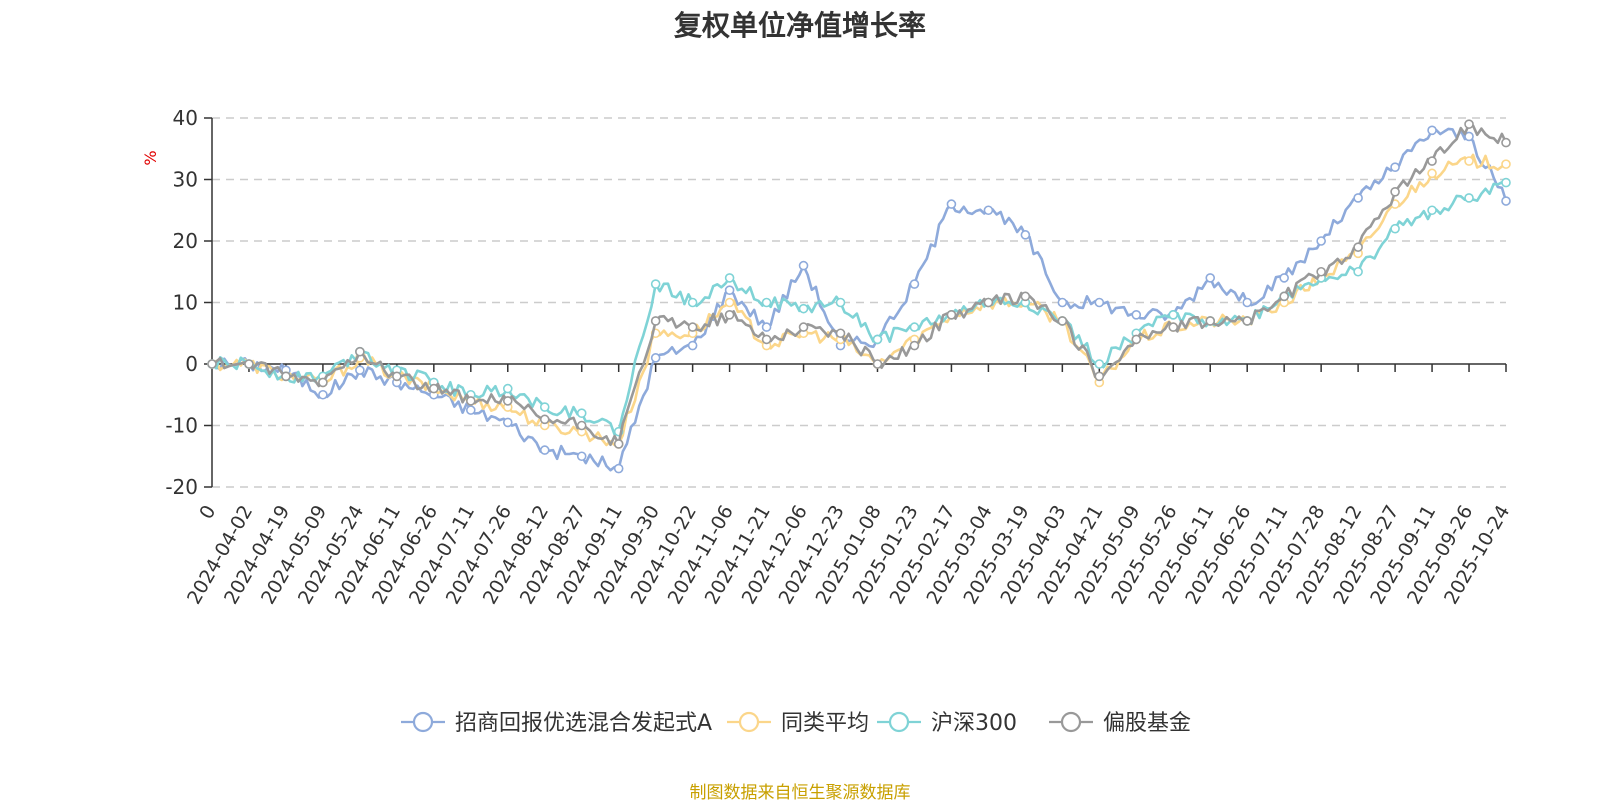 This screenshot has width=1600, height=803. What do you see at coordinates (185, 303) in the screenshot?
I see `y-tick-label: 10` at bounding box center [185, 303].